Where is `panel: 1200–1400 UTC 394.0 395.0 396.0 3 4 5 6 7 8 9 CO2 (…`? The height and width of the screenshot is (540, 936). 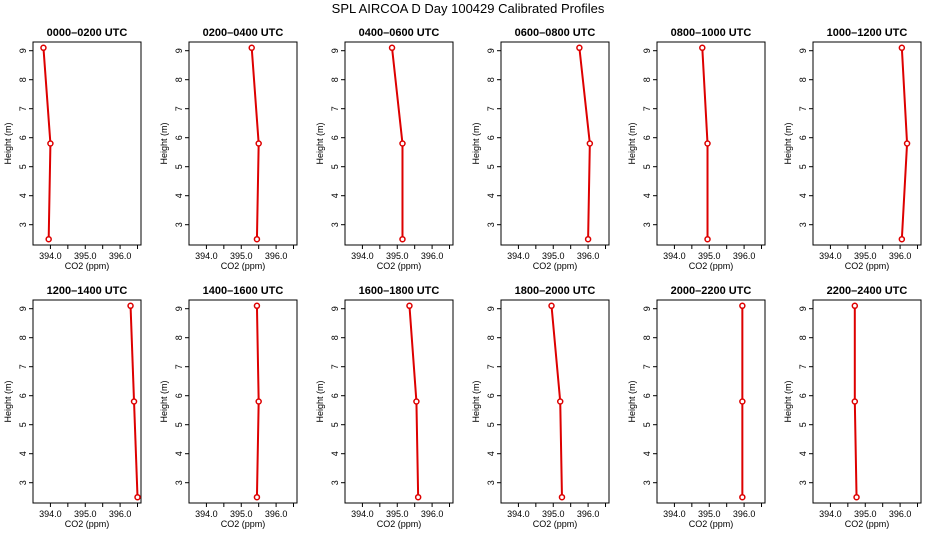 panel: 1200–1400 UTC 394.0 395.0 396.0 3 4 5 6 7 8 9 CO2 (… is located at coordinates (72, 407).